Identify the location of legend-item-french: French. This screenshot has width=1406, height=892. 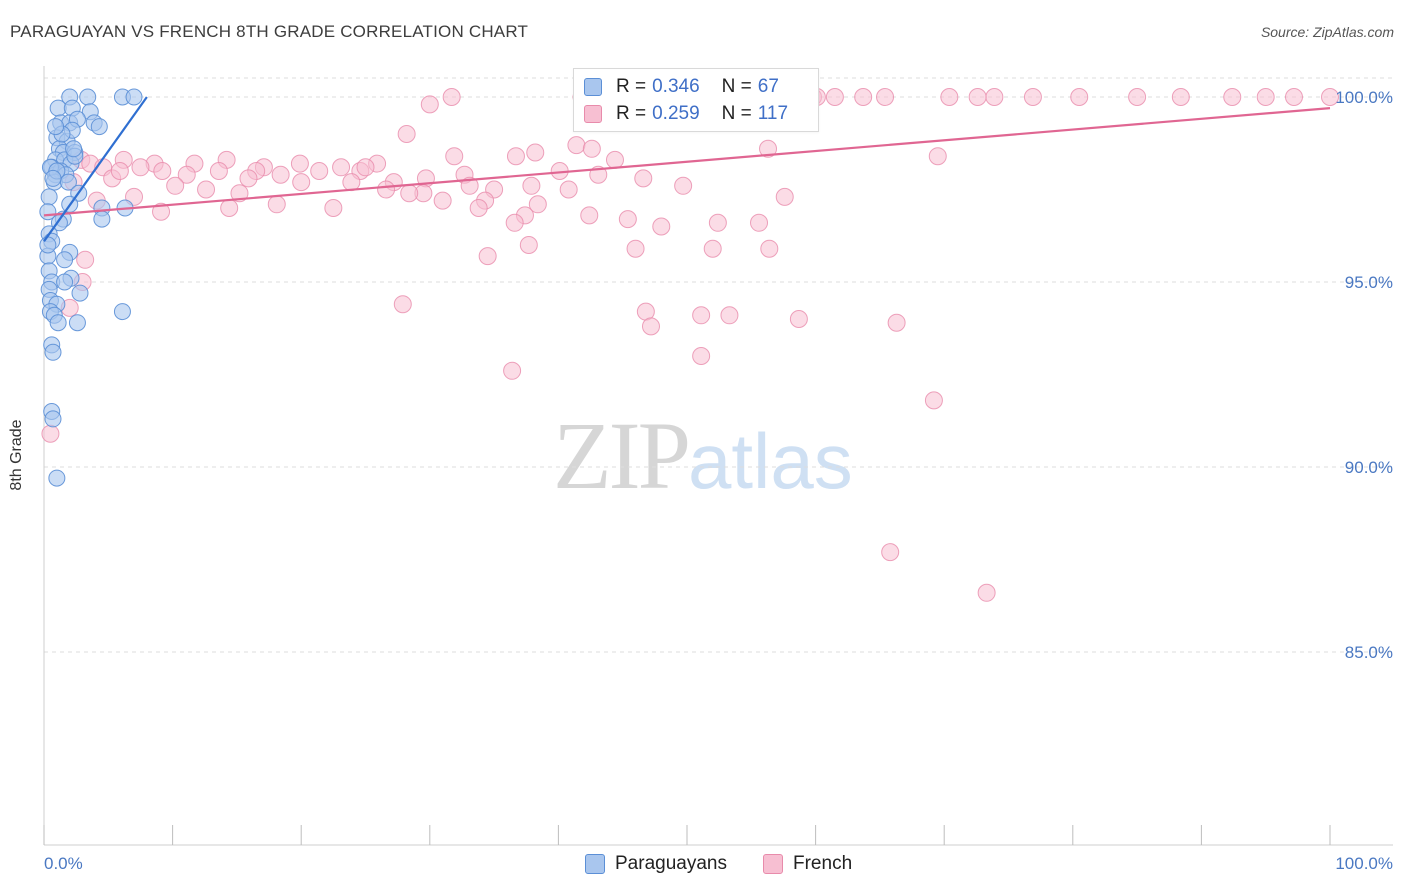
(807, 864).